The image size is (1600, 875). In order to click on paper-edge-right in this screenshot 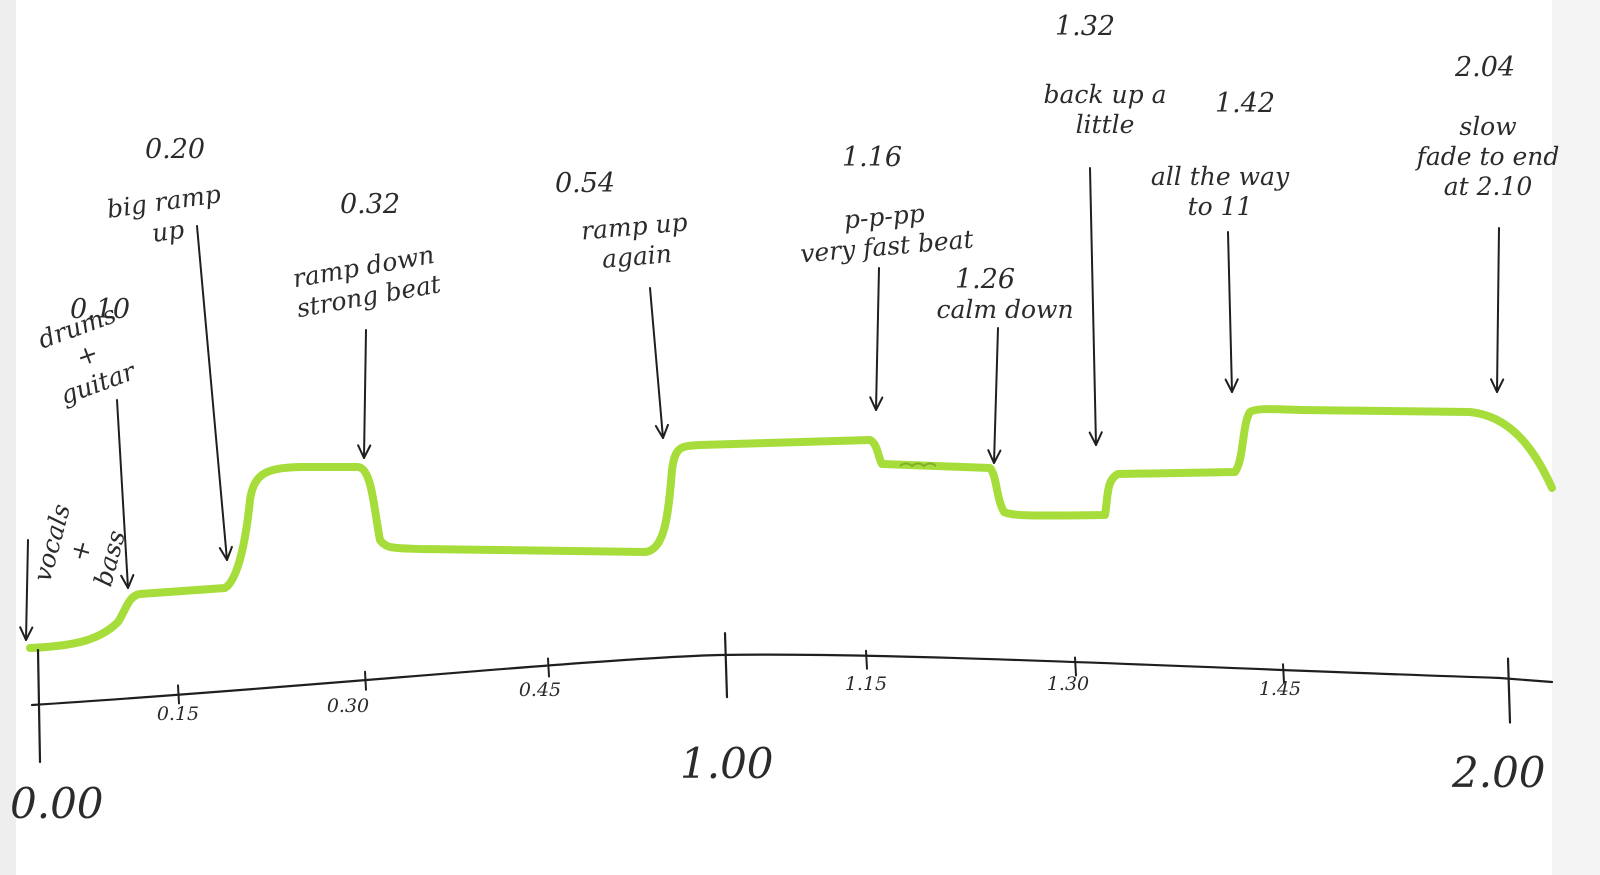, I will do `click(1576, 437)`.